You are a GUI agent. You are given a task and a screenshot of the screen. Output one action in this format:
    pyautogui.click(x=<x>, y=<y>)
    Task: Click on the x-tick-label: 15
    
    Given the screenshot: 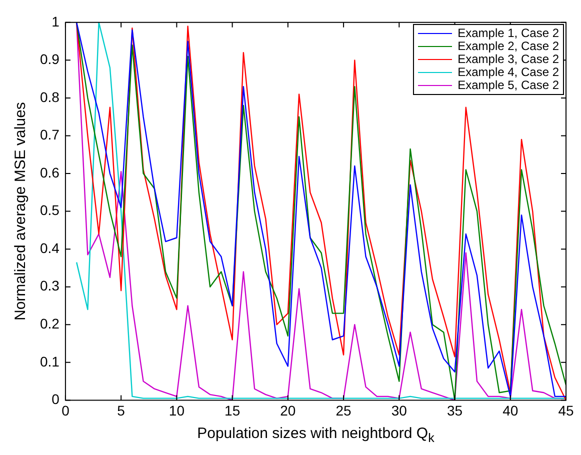 What is the action you would take?
    pyautogui.click(x=232, y=410)
    